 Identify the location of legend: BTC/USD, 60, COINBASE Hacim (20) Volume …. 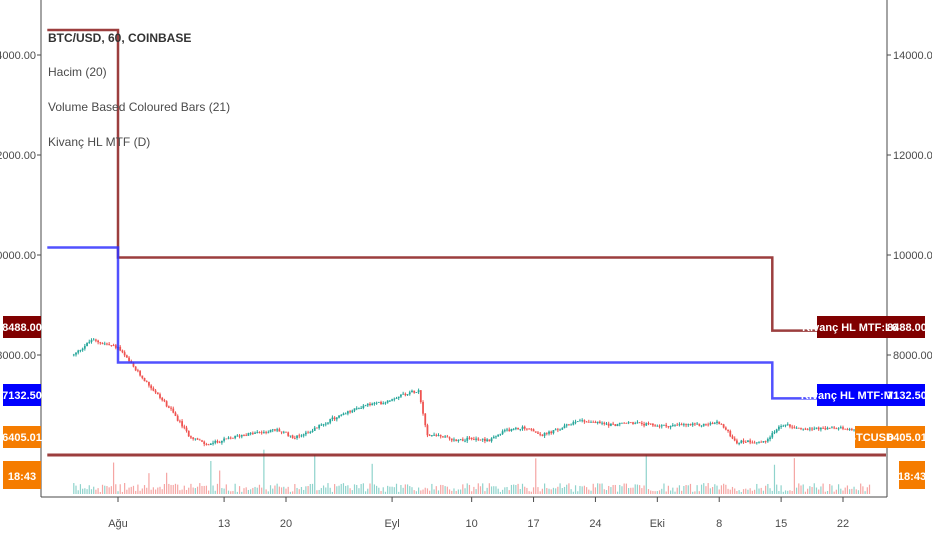
(139, 90).